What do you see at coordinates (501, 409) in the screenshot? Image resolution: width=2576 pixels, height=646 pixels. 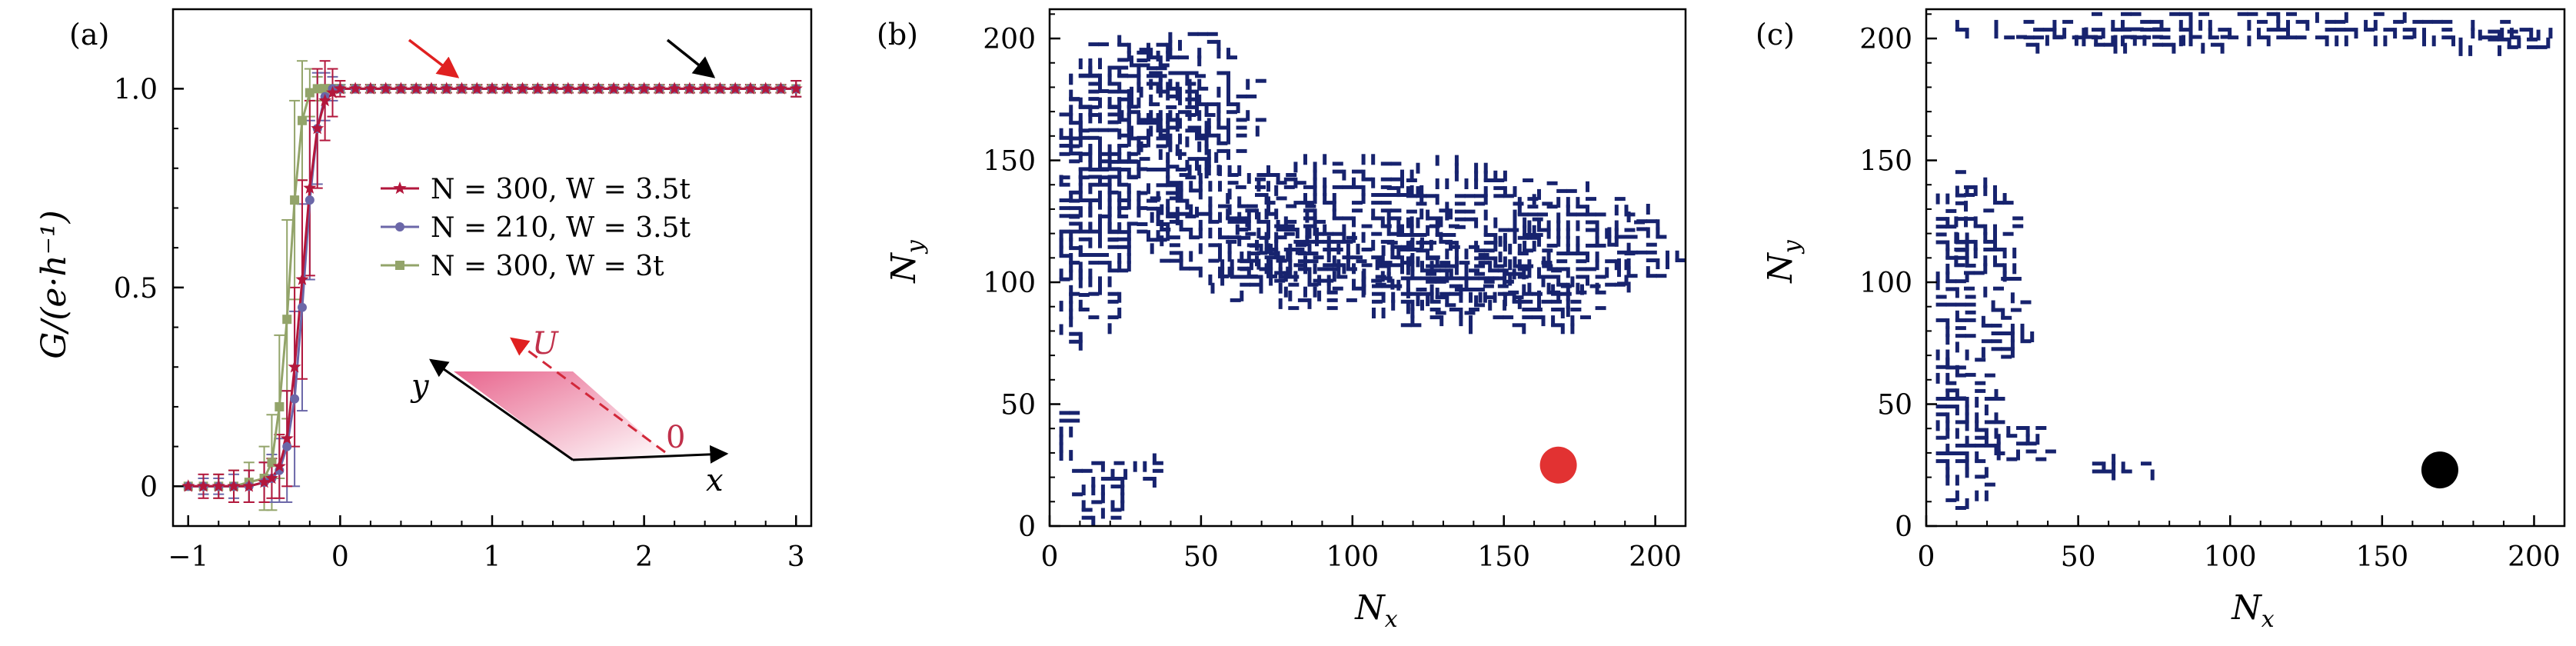 I see `inset-y-axis` at bounding box center [501, 409].